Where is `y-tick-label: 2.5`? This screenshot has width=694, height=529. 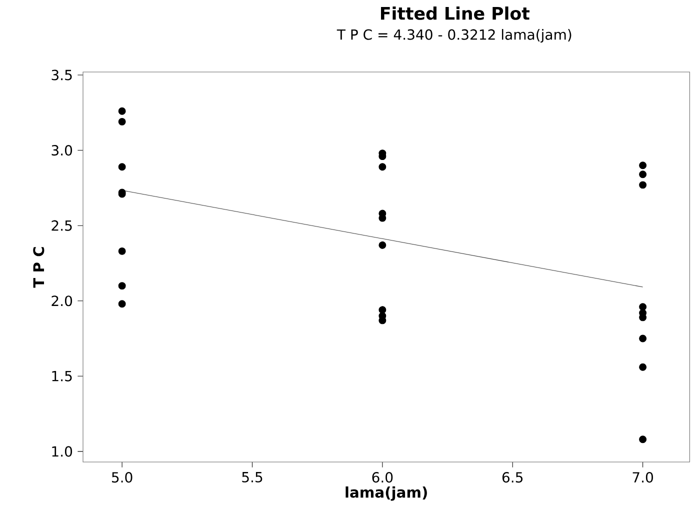
y-tick-label: 2.5 is located at coordinates (62, 225).